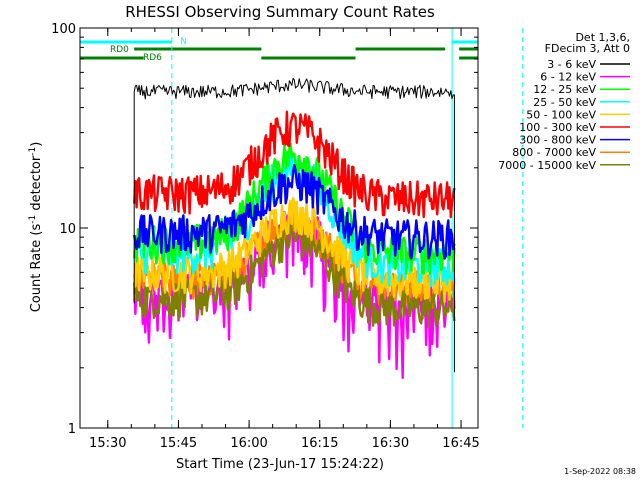 Image resolution: width=640 pixels, height=480 pixels. What do you see at coordinates (63, 29) in the screenshot?
I see `y-tick-label: 100` at bounding box center [63, 29].